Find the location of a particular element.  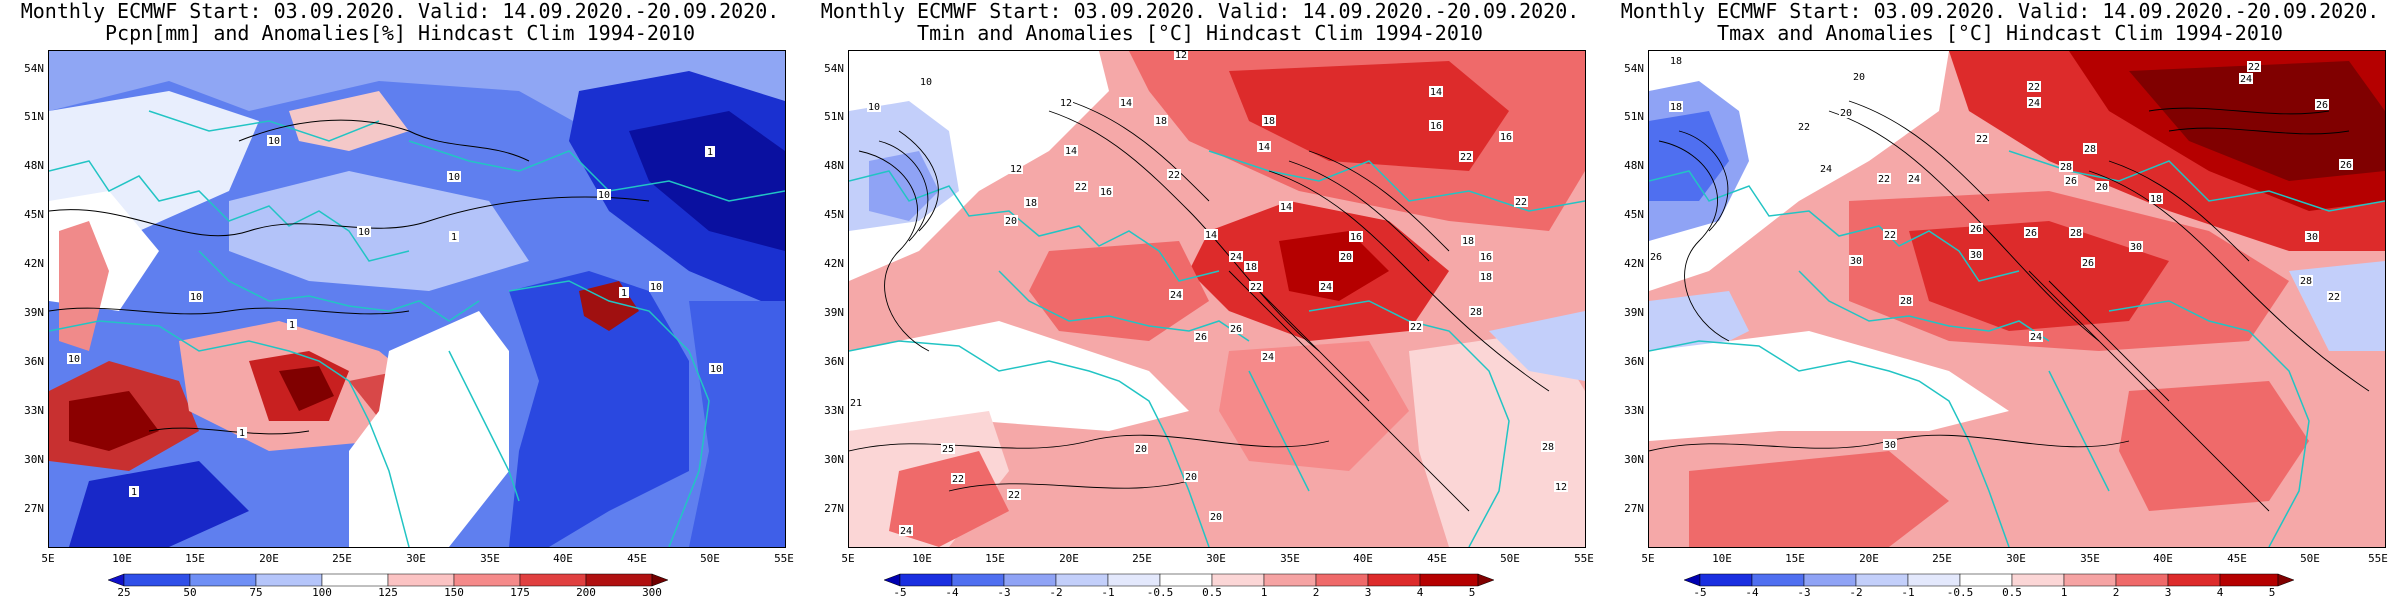

lon-label: 45E is located at coordinates (637, 558).